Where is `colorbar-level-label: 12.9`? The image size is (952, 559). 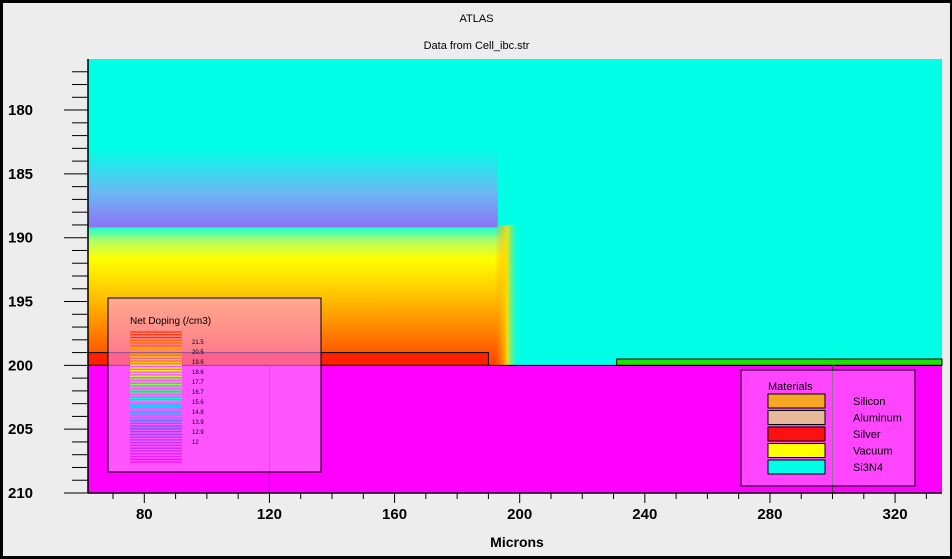
colorbar-level-label: 12.9 is located at coordinates (198, 433).